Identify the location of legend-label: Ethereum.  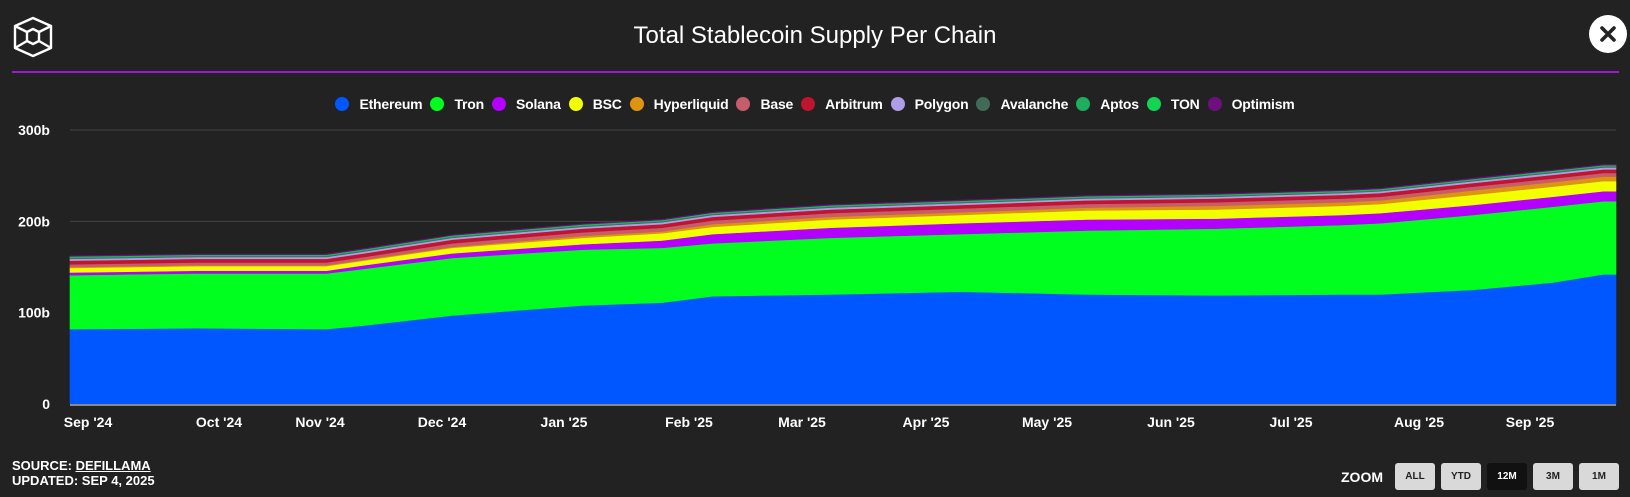
(391, 104).